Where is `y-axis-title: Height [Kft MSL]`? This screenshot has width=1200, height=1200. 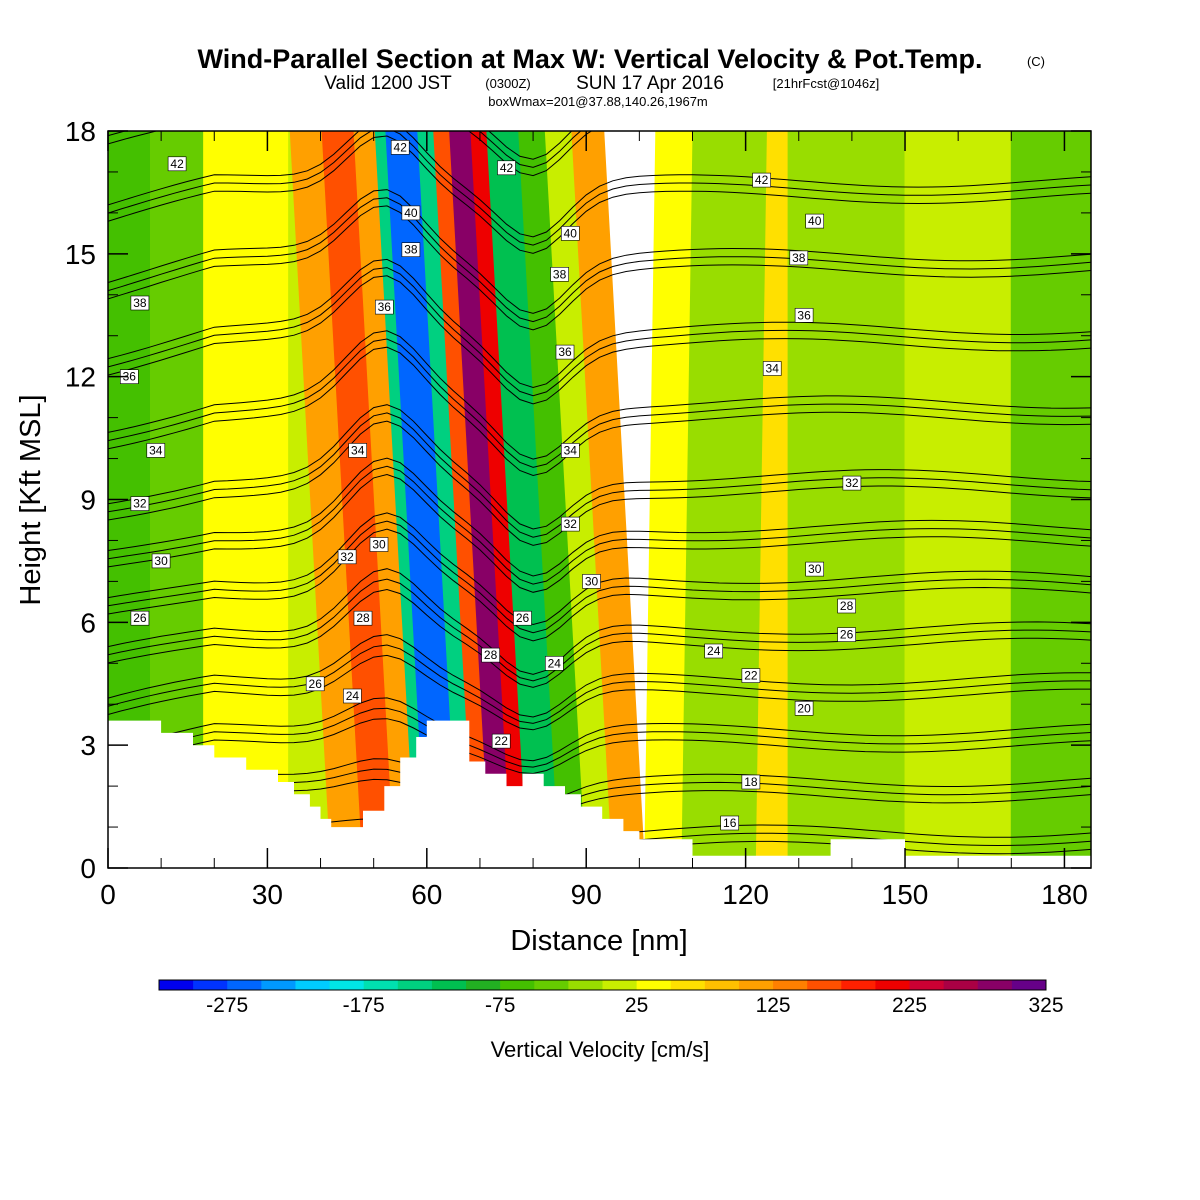 y-axis-title: Height [Kft MSL] is located at coordinates (31, 499).